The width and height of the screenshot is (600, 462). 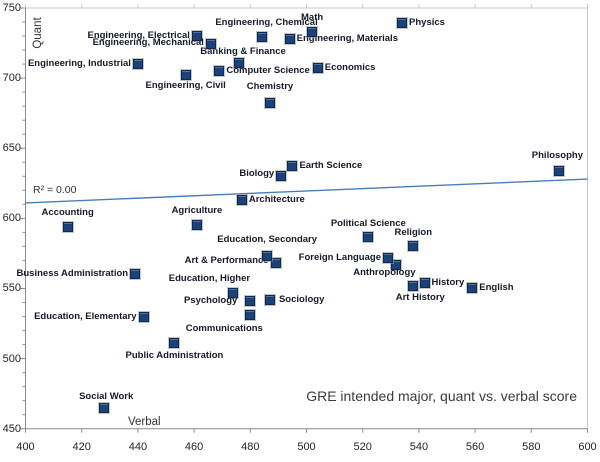 What do you see at coordinates (427, 23) in the screenshot?
I see `data-point-label: Physics` at bounding box center [427, 23].